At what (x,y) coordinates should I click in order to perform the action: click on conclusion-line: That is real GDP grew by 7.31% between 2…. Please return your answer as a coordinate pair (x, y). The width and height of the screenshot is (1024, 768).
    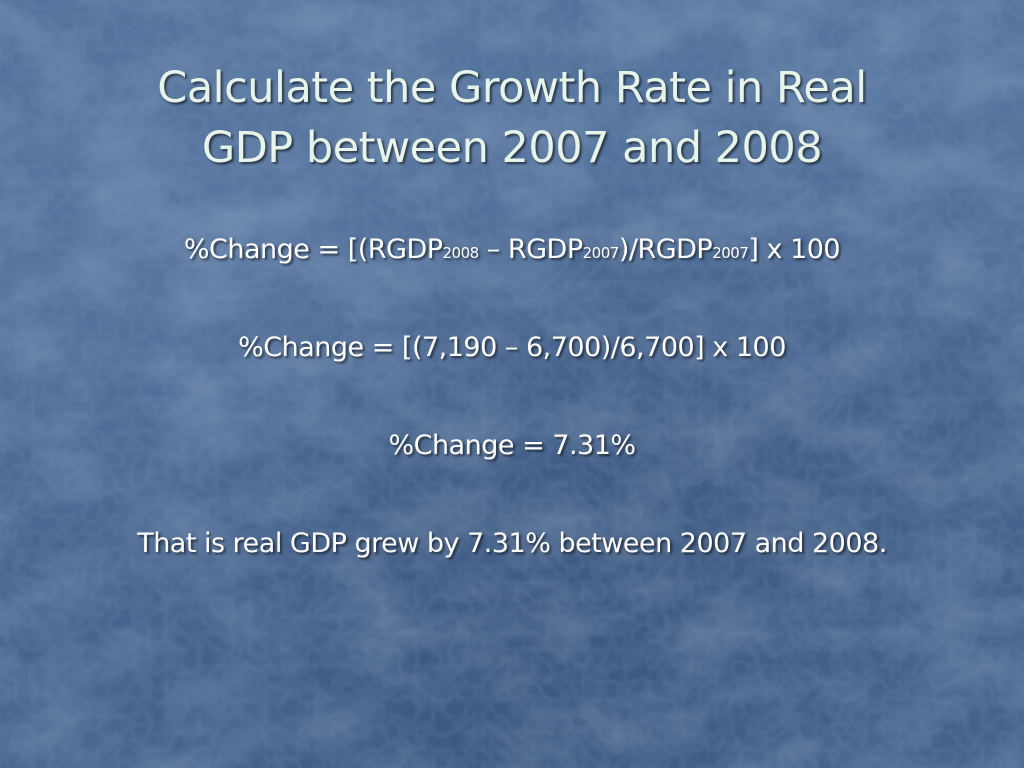
    Looking at the image, I should click on (512, 543).